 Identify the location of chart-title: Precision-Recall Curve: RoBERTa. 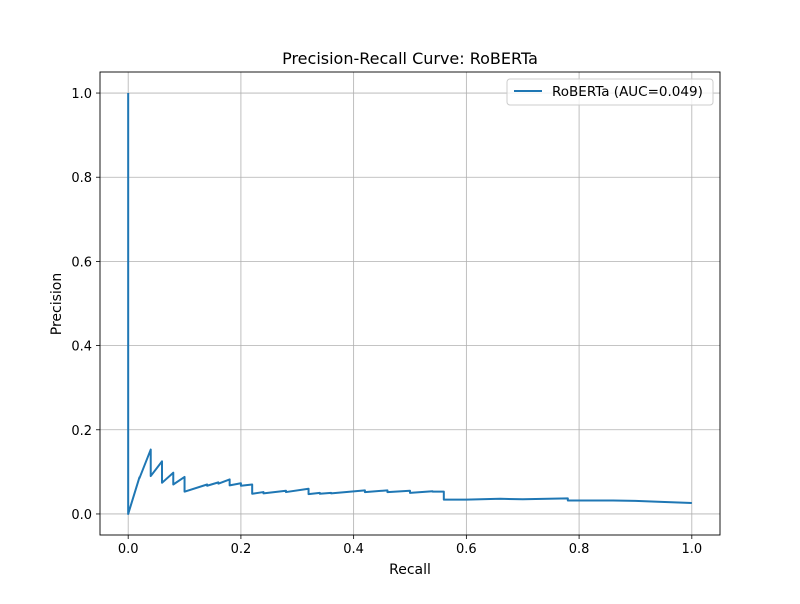
(410, 58).